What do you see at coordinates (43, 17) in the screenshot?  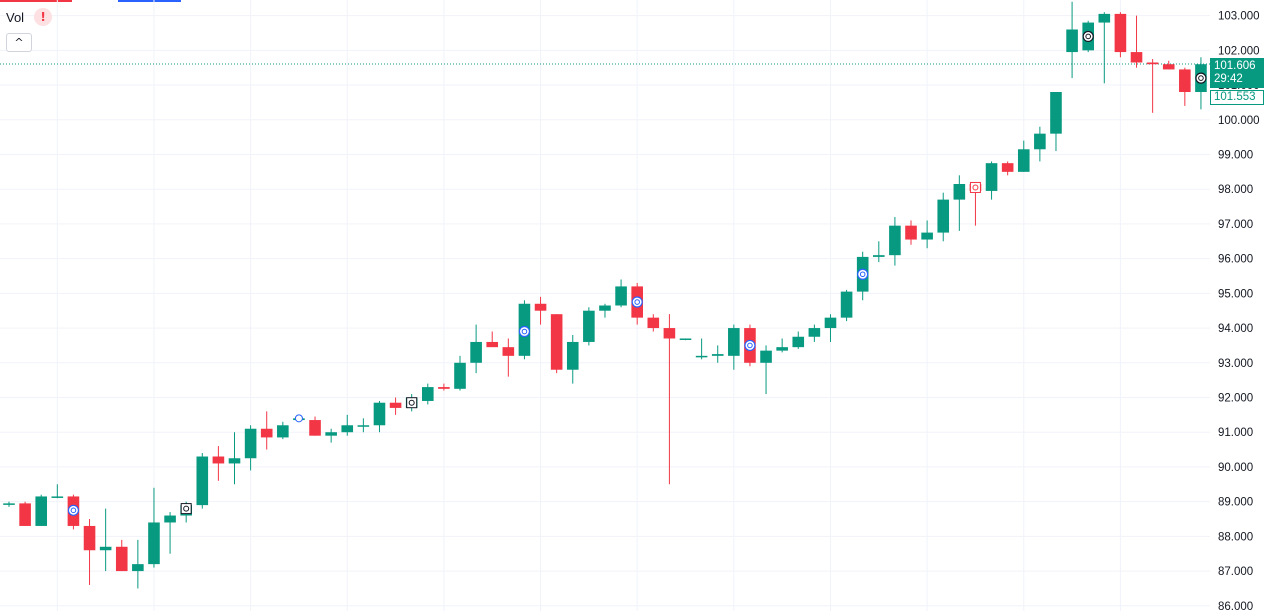 I see `warning-icon: !` at bounding box center [43, 17].